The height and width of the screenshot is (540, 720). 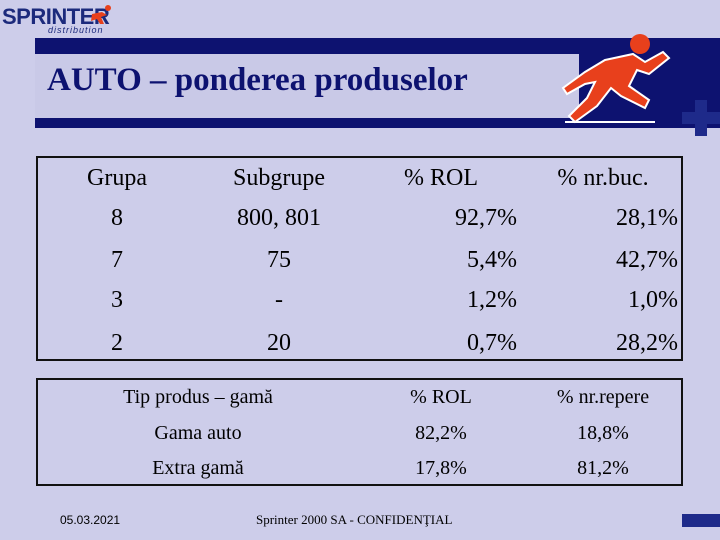 I want to click on sprinter-logo: SPRINTER distribution, so click(x=65, y=20).